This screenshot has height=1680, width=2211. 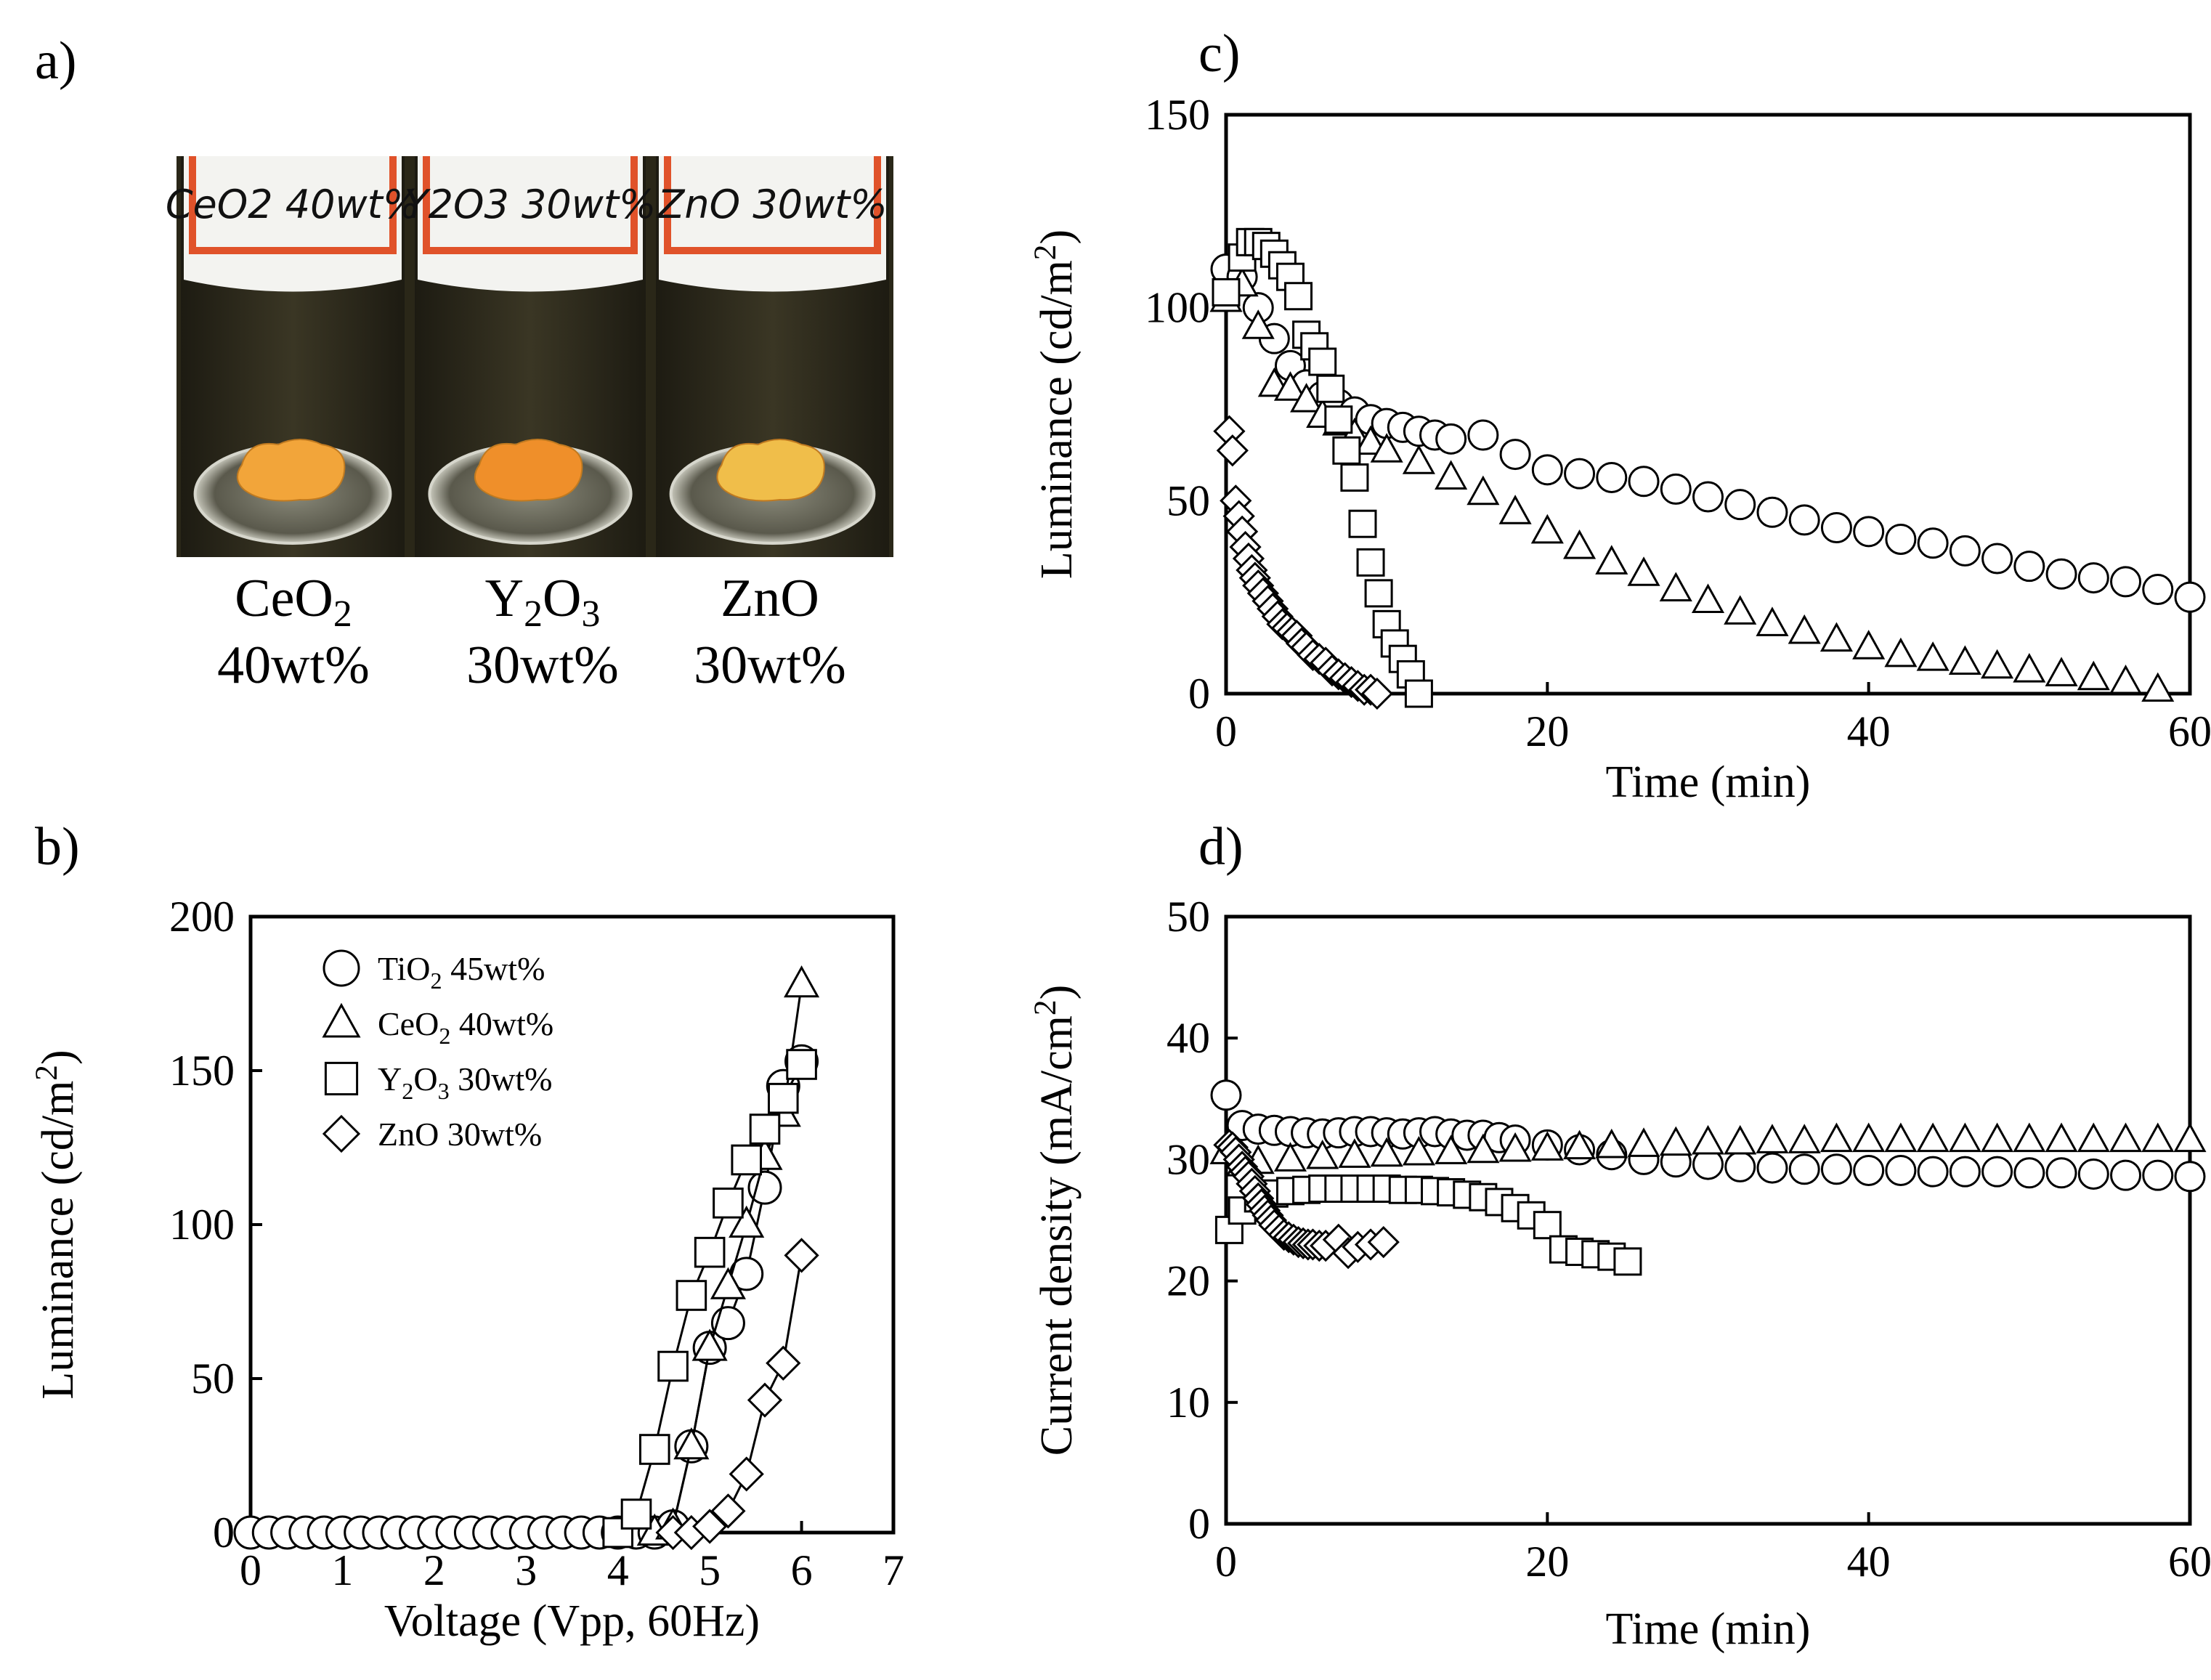 What do you see at coordinates (772, 356) in the screenshot?
I see `vial-3: ZnO 30wt%` at bounding box center [772, 356].